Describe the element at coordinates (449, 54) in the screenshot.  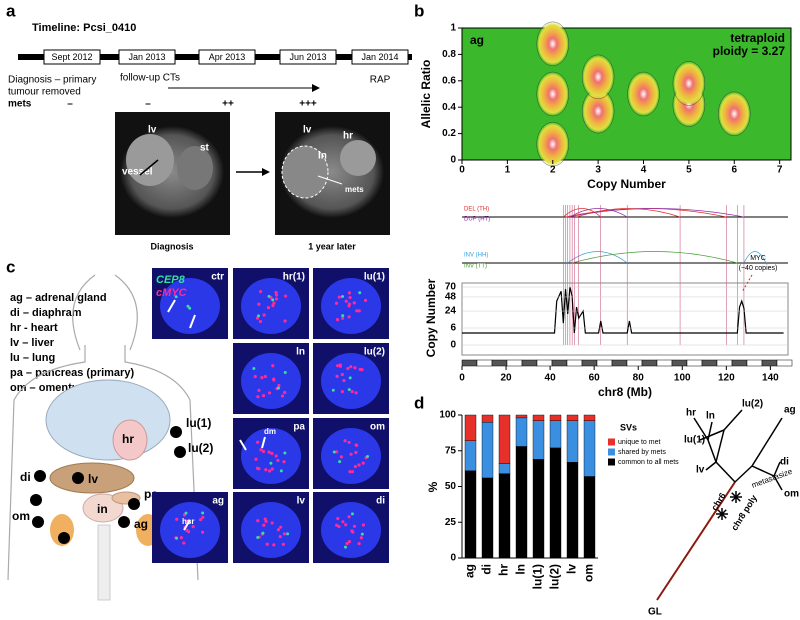
I see `y-tick-label: 0.8` at that location.